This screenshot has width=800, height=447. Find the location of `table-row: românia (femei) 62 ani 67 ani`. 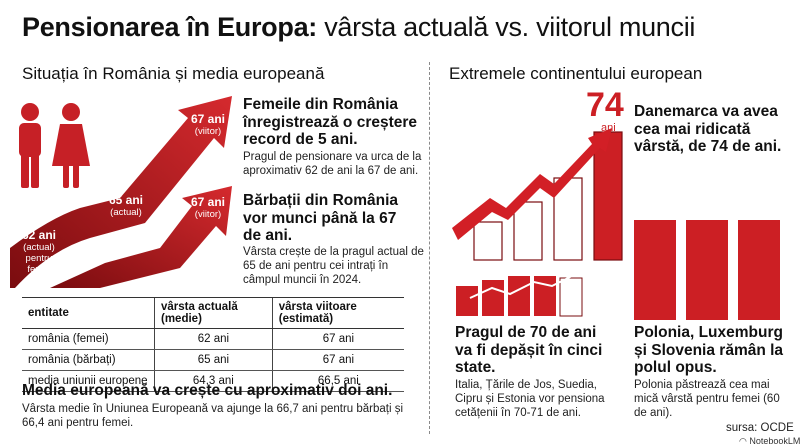

table-row: românia (femei) 62 ani 67 ani is located at coordinates (213, 339).